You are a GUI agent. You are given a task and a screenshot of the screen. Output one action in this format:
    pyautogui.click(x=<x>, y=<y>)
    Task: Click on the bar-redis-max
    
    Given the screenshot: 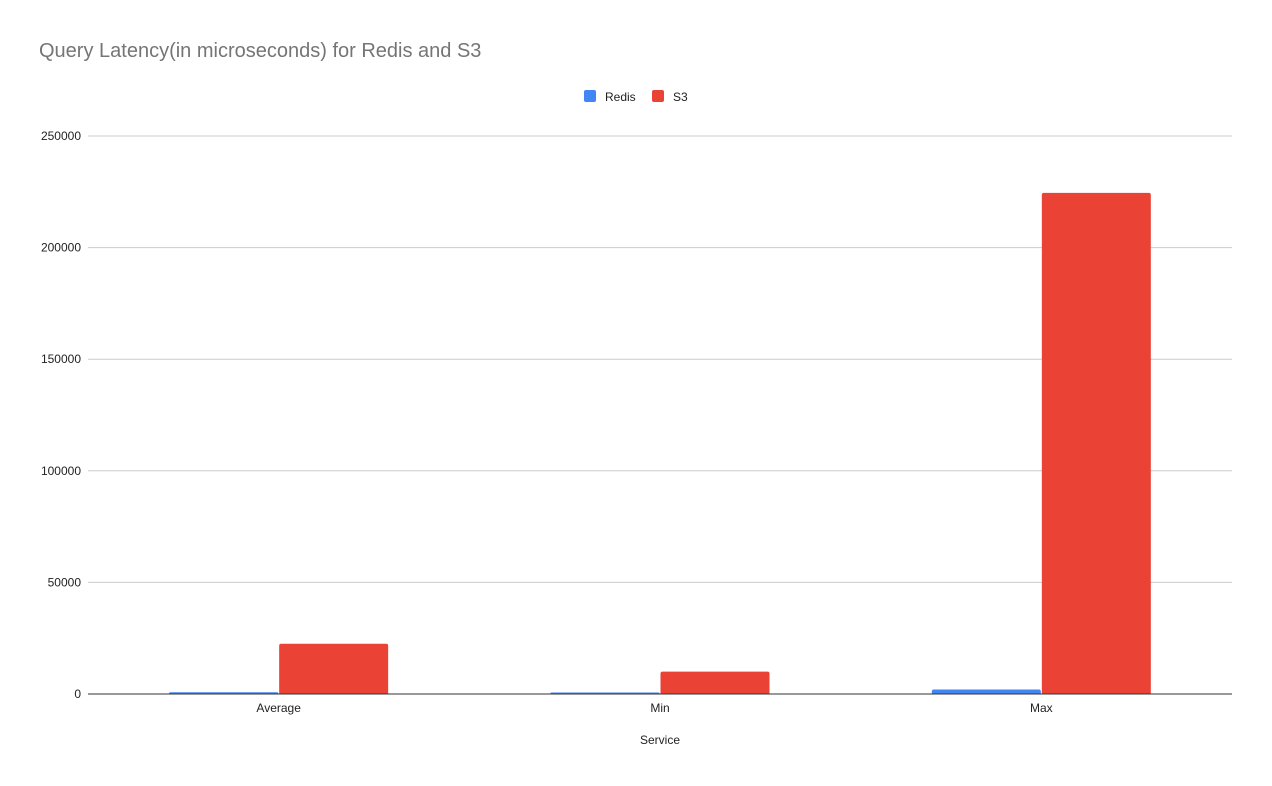 What is the action you would take?
    pyautogui.click(x=986, y=691)
    